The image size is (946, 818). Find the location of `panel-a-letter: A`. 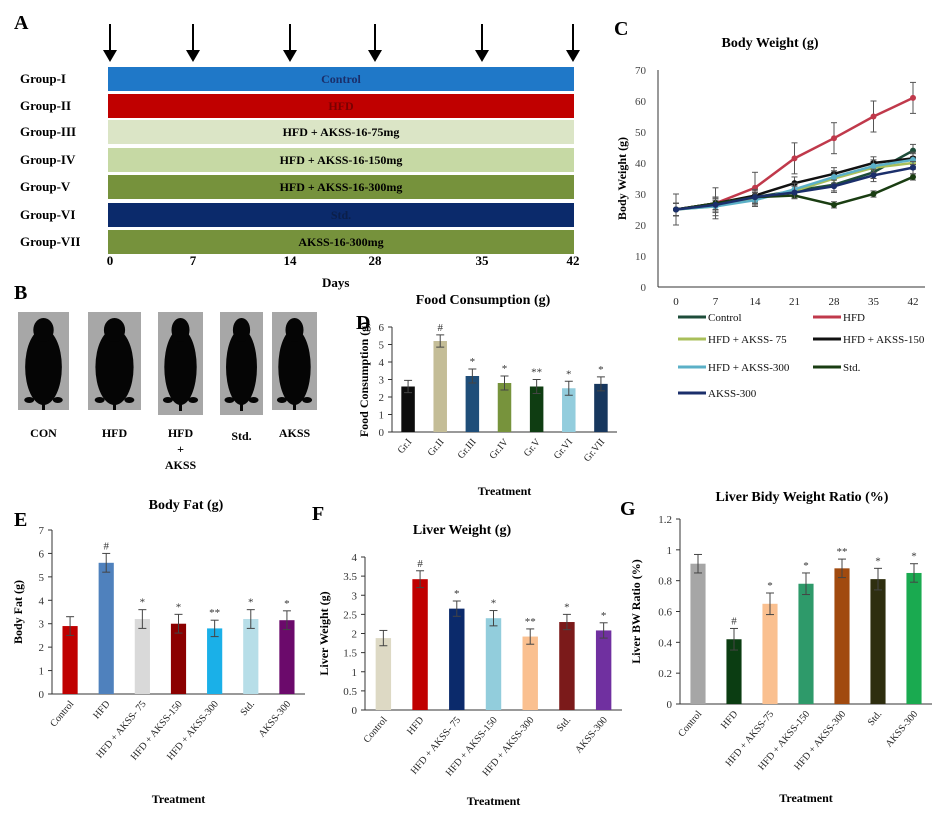

panel-a-letter: A is located at coordinates (21, 23).